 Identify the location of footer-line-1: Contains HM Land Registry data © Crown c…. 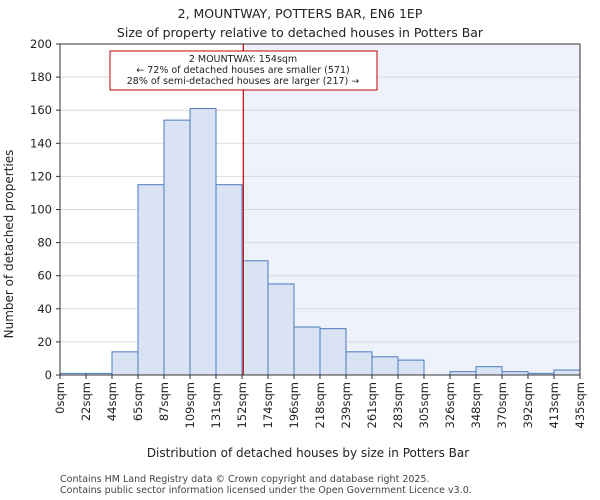
(245, 479).